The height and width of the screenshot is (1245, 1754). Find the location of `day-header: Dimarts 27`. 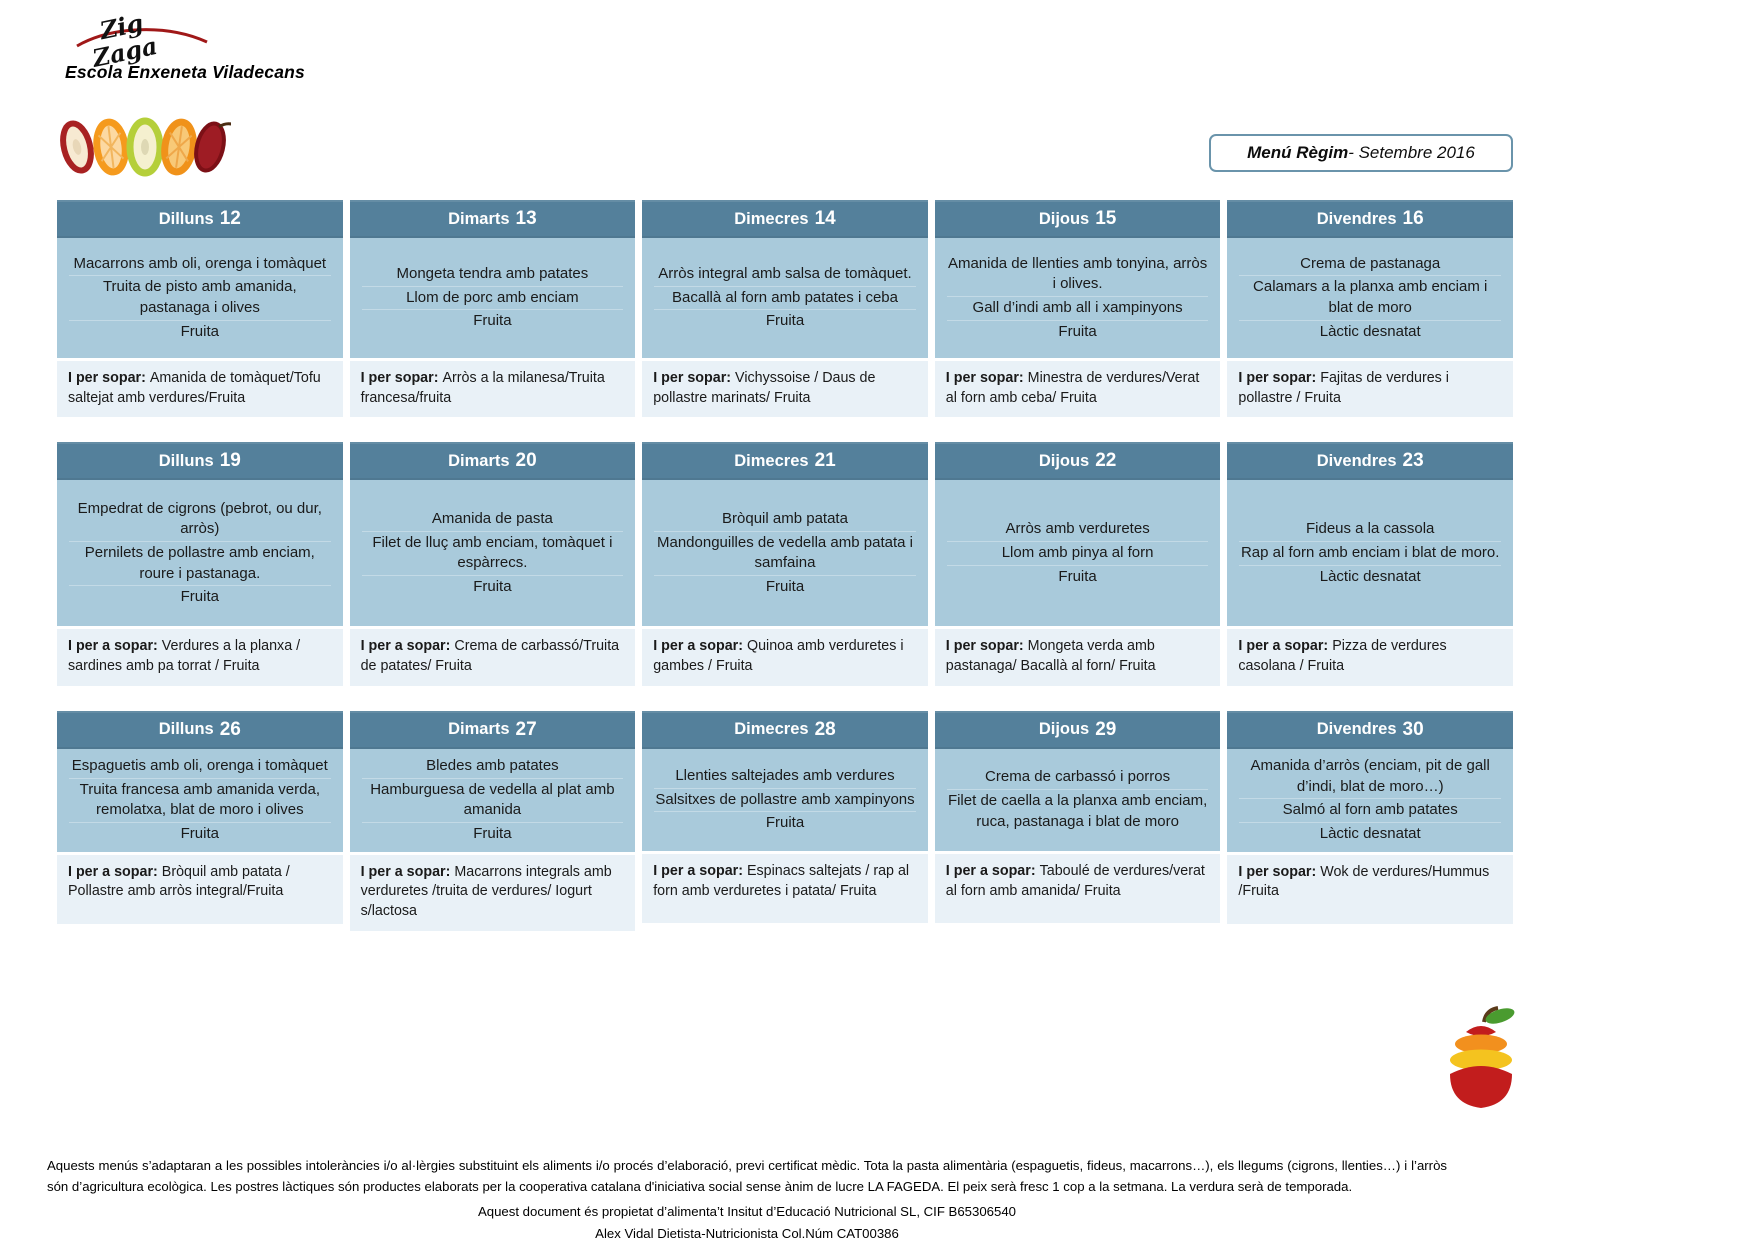

day-header: Dimarts 27 is located at coordinates (492, 729).